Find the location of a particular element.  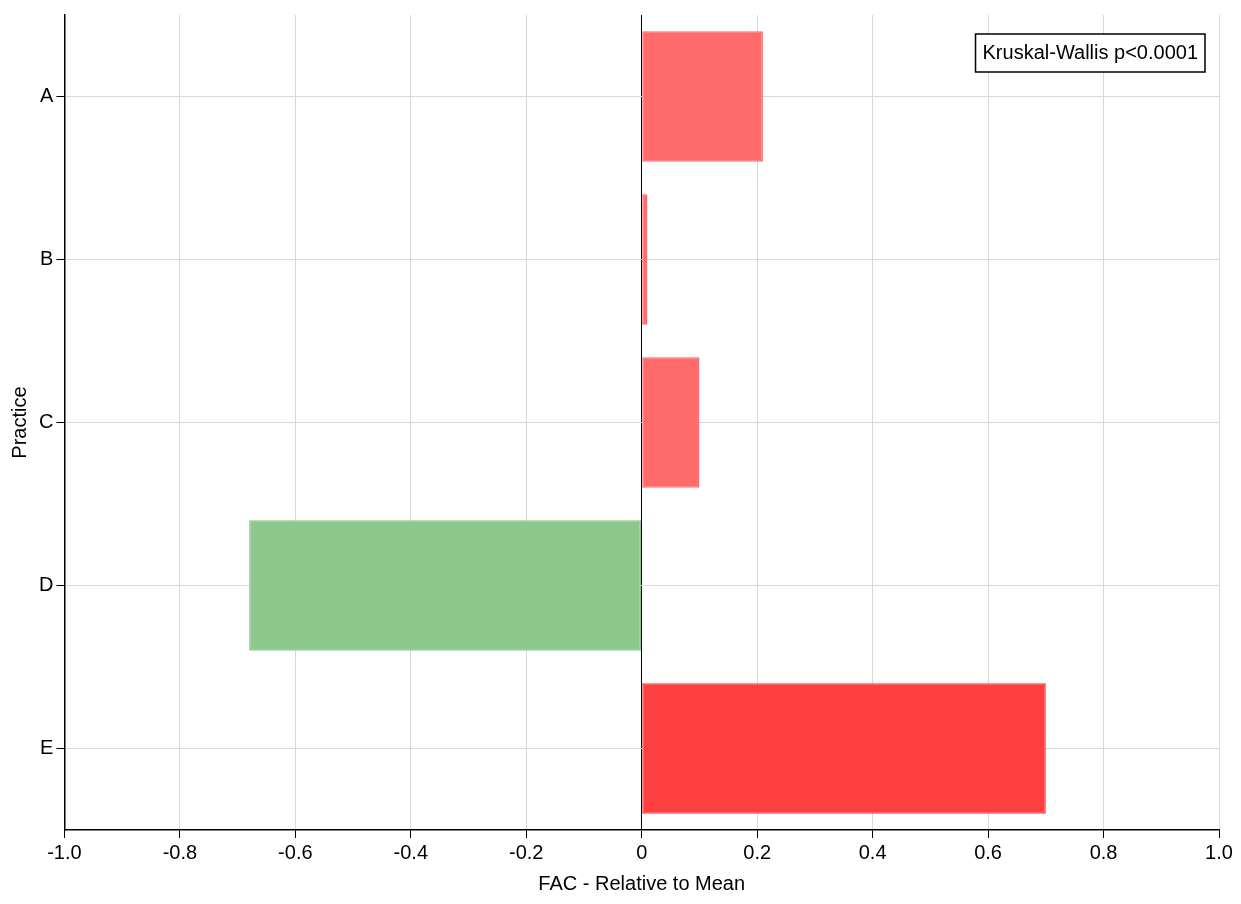

x-axis-title: FAC - Relative to Mean is located at coordinates (642, 882).